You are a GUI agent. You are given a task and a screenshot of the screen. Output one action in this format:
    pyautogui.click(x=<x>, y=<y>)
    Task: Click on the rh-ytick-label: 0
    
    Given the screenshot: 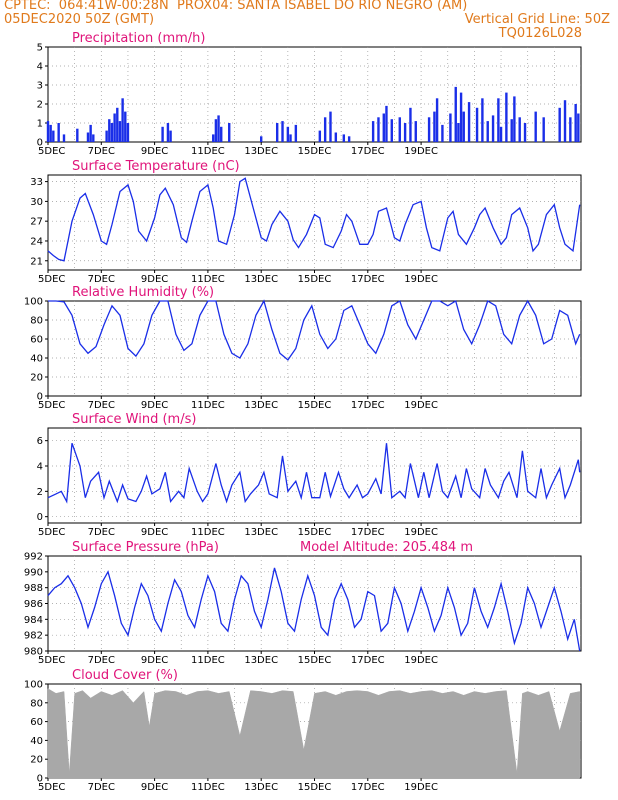 What is the action you would take?
    pyautogui.click(x=40, y=397)
    